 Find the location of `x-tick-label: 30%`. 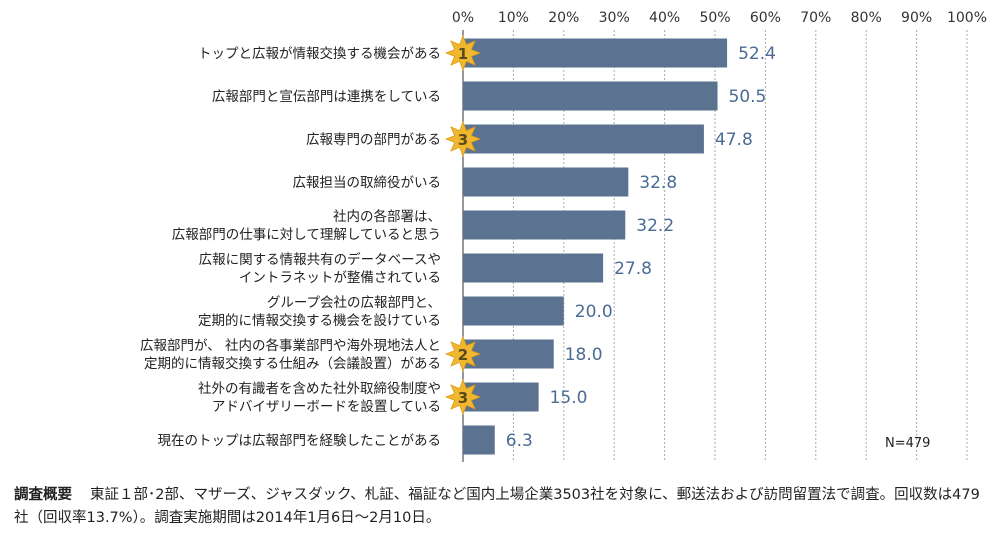

x-tick-label: 30% is located at coordinates (614, 18).